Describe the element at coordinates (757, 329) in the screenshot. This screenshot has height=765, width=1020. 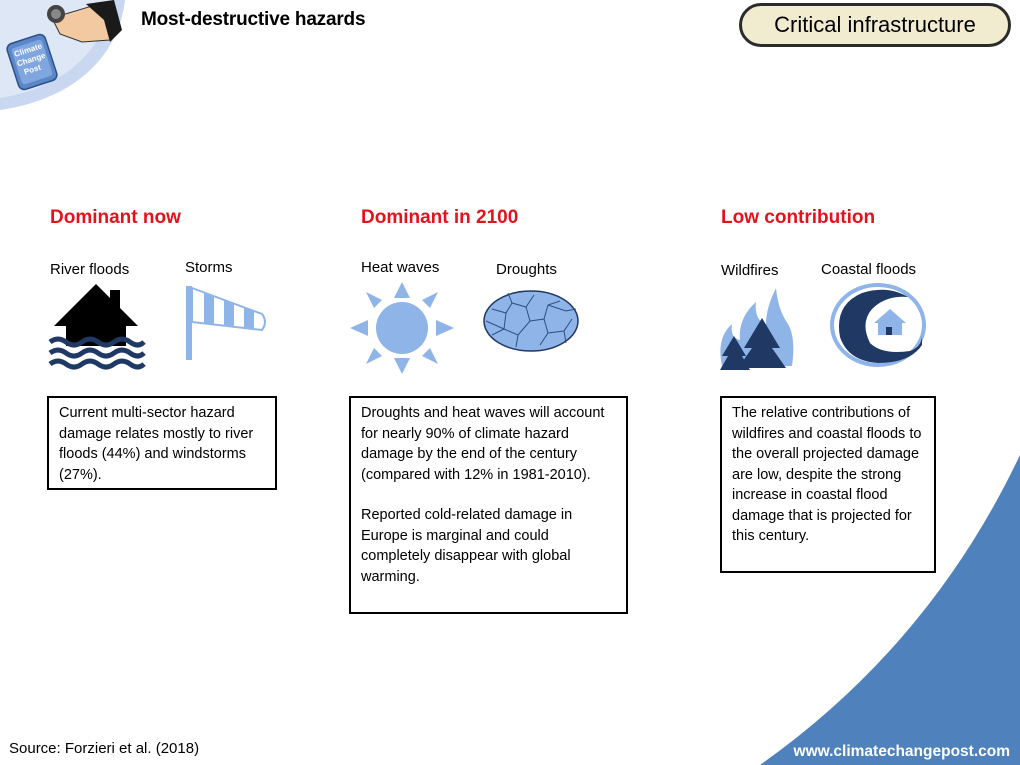
I see `forest-fire-icon` at that location.